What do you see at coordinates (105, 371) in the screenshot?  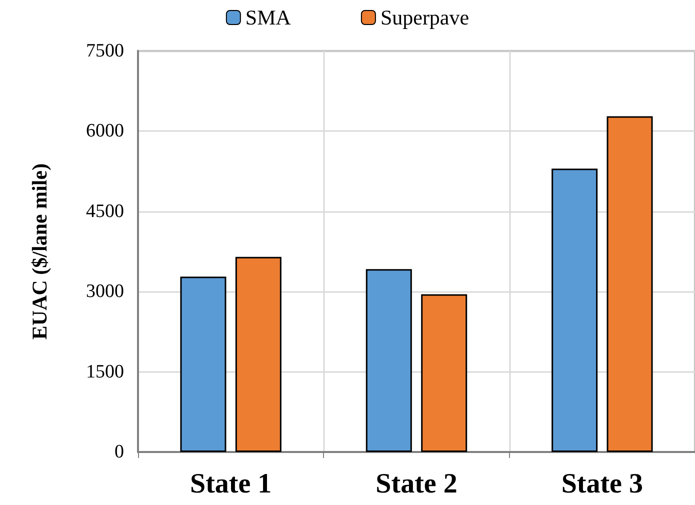 I see `y-tick-label: 1500` at bounding box center [105, 371].